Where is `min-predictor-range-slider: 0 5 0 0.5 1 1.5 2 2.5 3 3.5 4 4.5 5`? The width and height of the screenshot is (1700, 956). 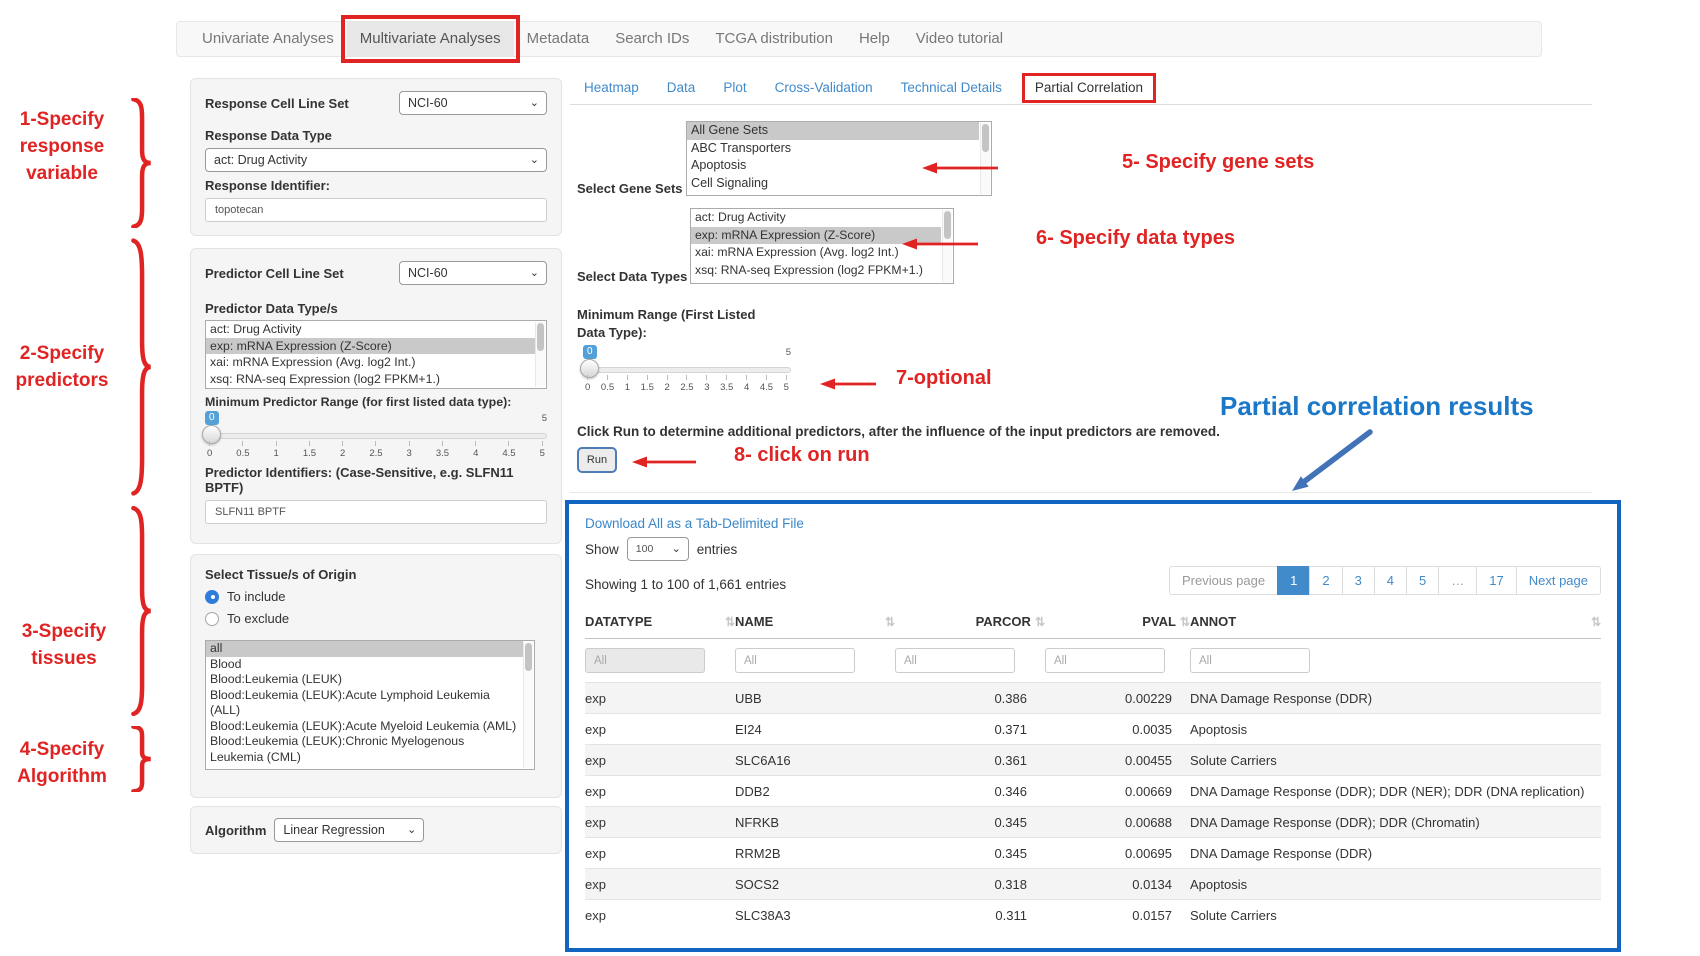 min-predictor-range-slider: 0 5 0 0.5 1 1.5 2 2.5 3 3.5 4 4.5 5 is located at coordinates (374, 436).